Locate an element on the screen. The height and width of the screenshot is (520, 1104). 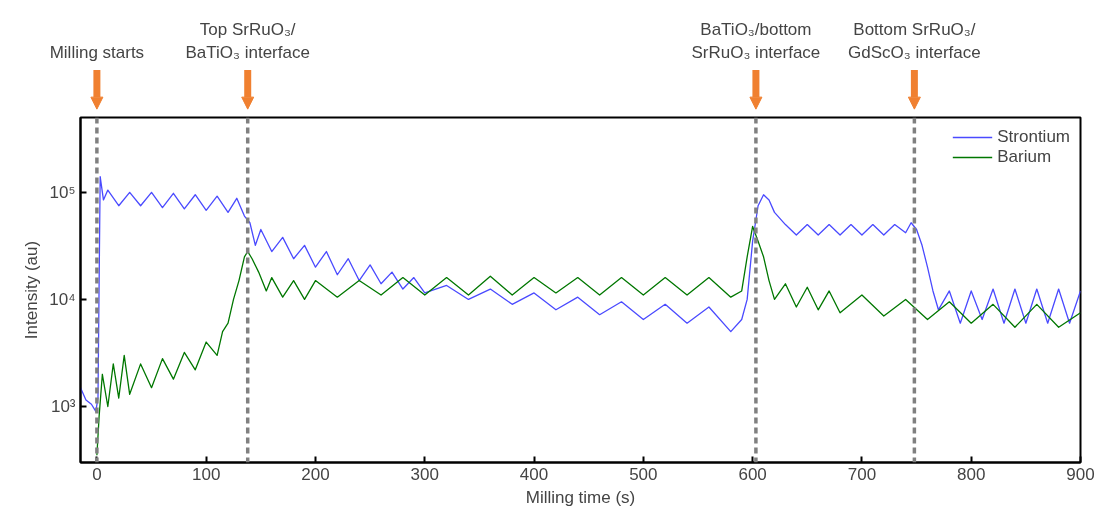
x-tick-label: 800 is located at coordinates (971, 474).